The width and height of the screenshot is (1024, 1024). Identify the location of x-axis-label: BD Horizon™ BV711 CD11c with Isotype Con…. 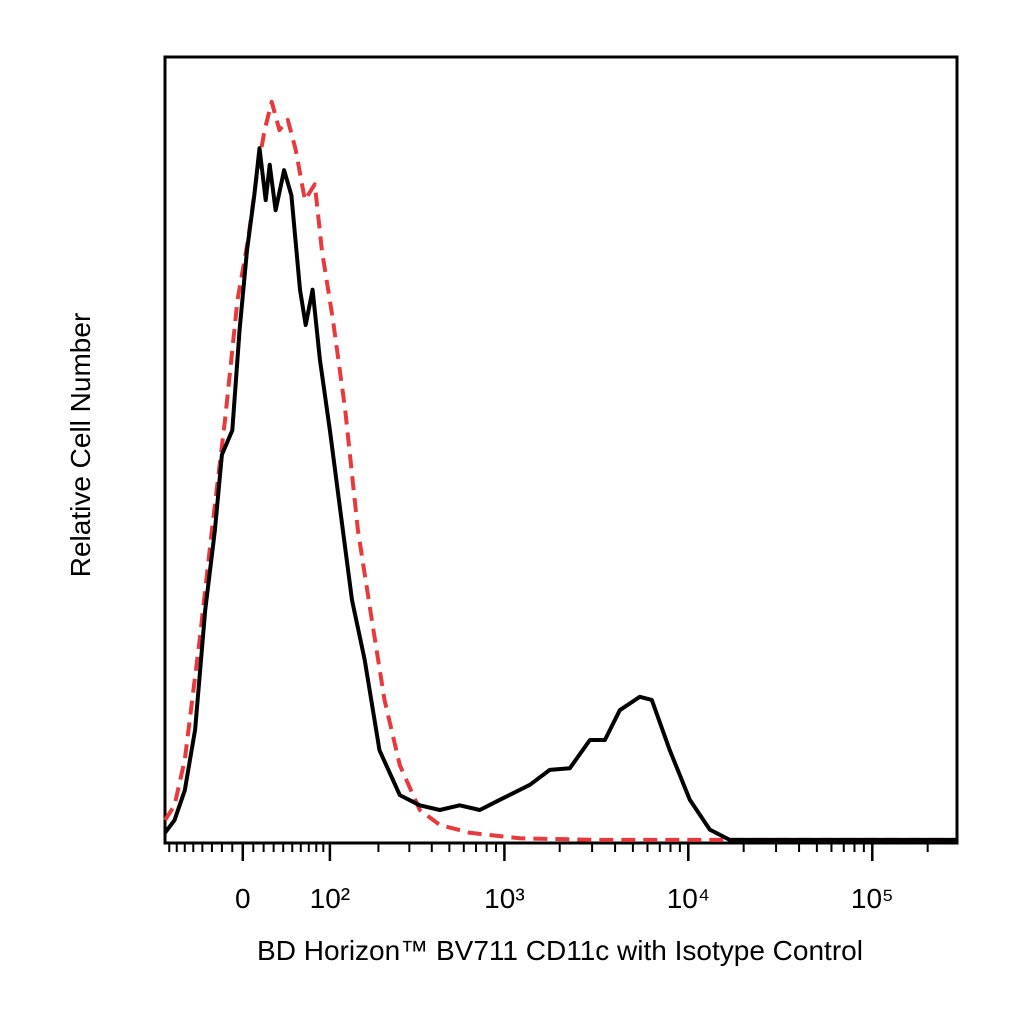
(560, 950).